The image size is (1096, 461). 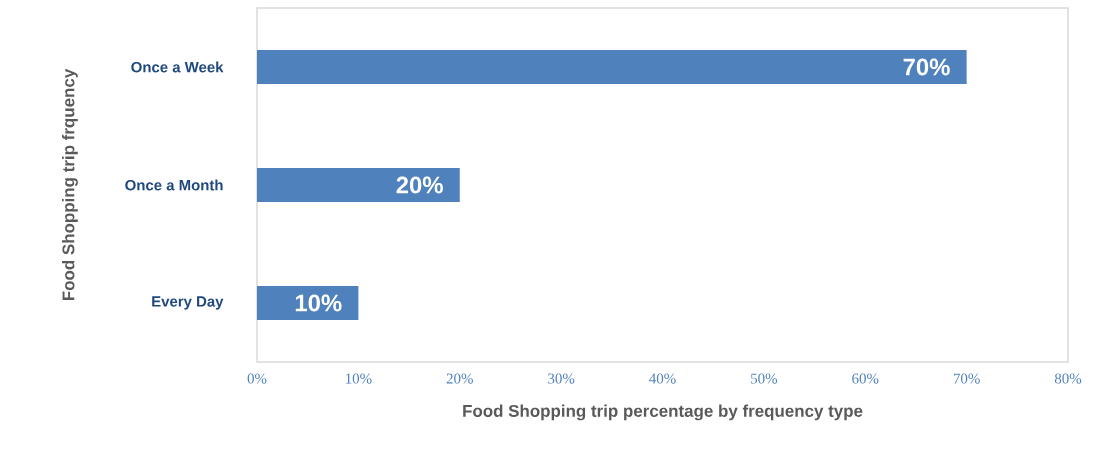 What do you see at coordinates (177, 67) in the screenshot?
I see `y-tick-label: Once a Week` at bounding box center [177, 67].